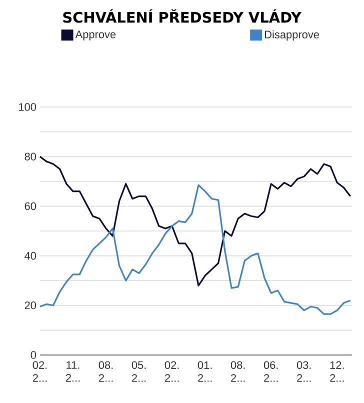 The height and width of the screenshot is (403, 364). I want to click on legend-label: Disapprove, so click(292, 35).